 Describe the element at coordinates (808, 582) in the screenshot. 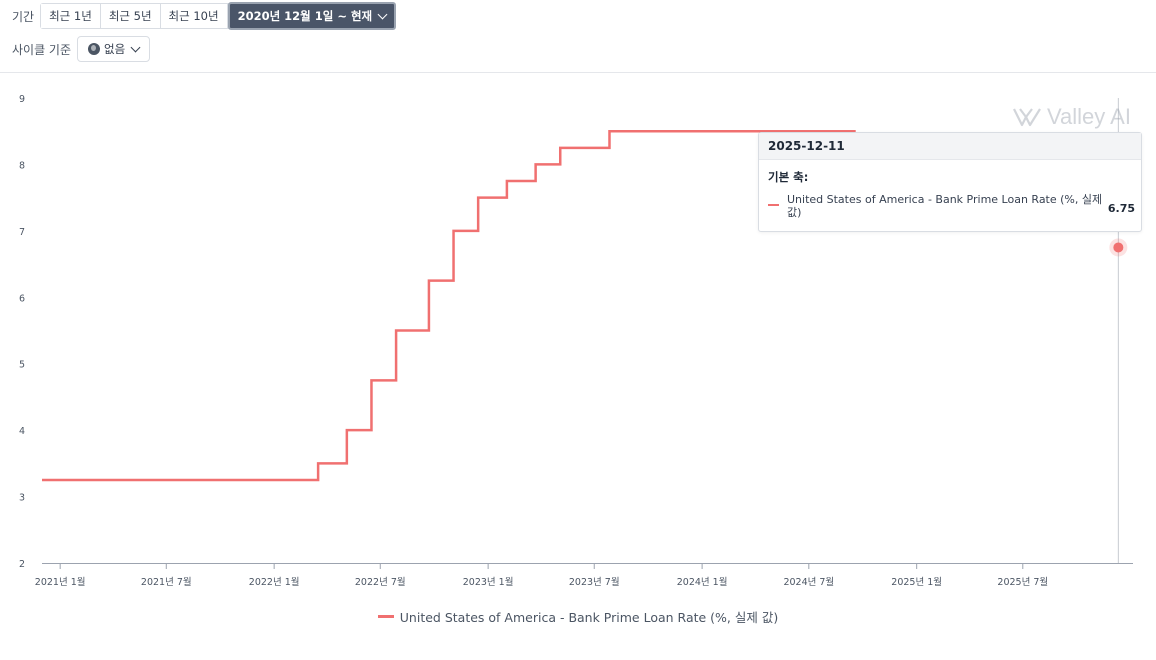

I see `x-tick-label: 2024년 7월` at that location.